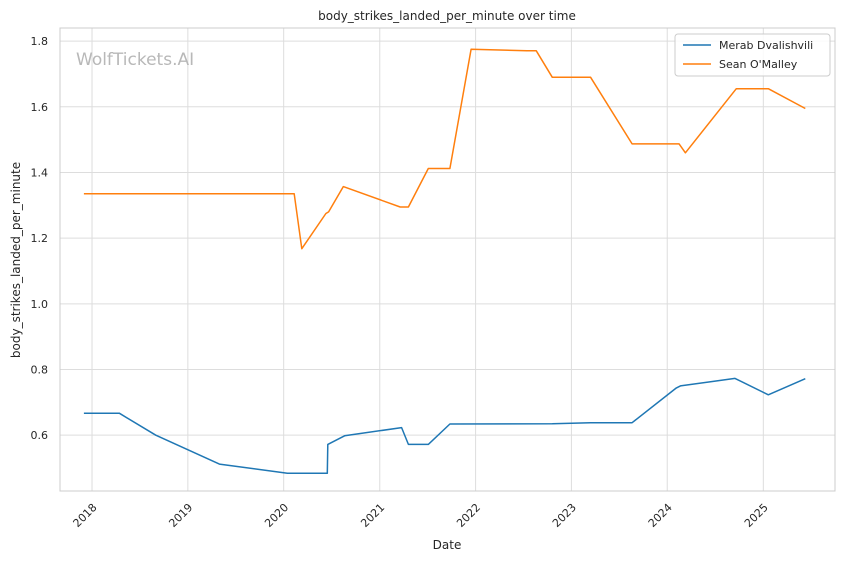  Describe the element at coordinates (85, 515) in the screenshot. I see `x-tick-label: 2018` at that location.